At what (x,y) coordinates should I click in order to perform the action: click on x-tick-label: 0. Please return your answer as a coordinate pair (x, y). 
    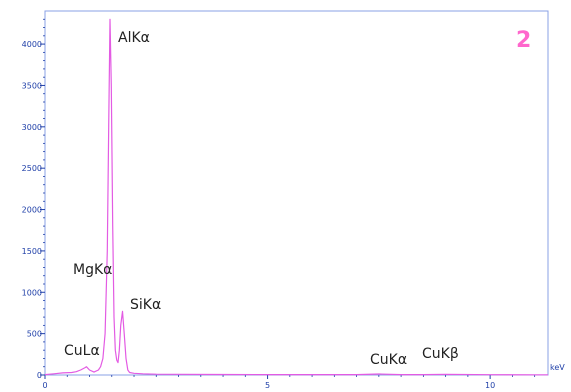
    Looking at the image, I should click on (44, 385).